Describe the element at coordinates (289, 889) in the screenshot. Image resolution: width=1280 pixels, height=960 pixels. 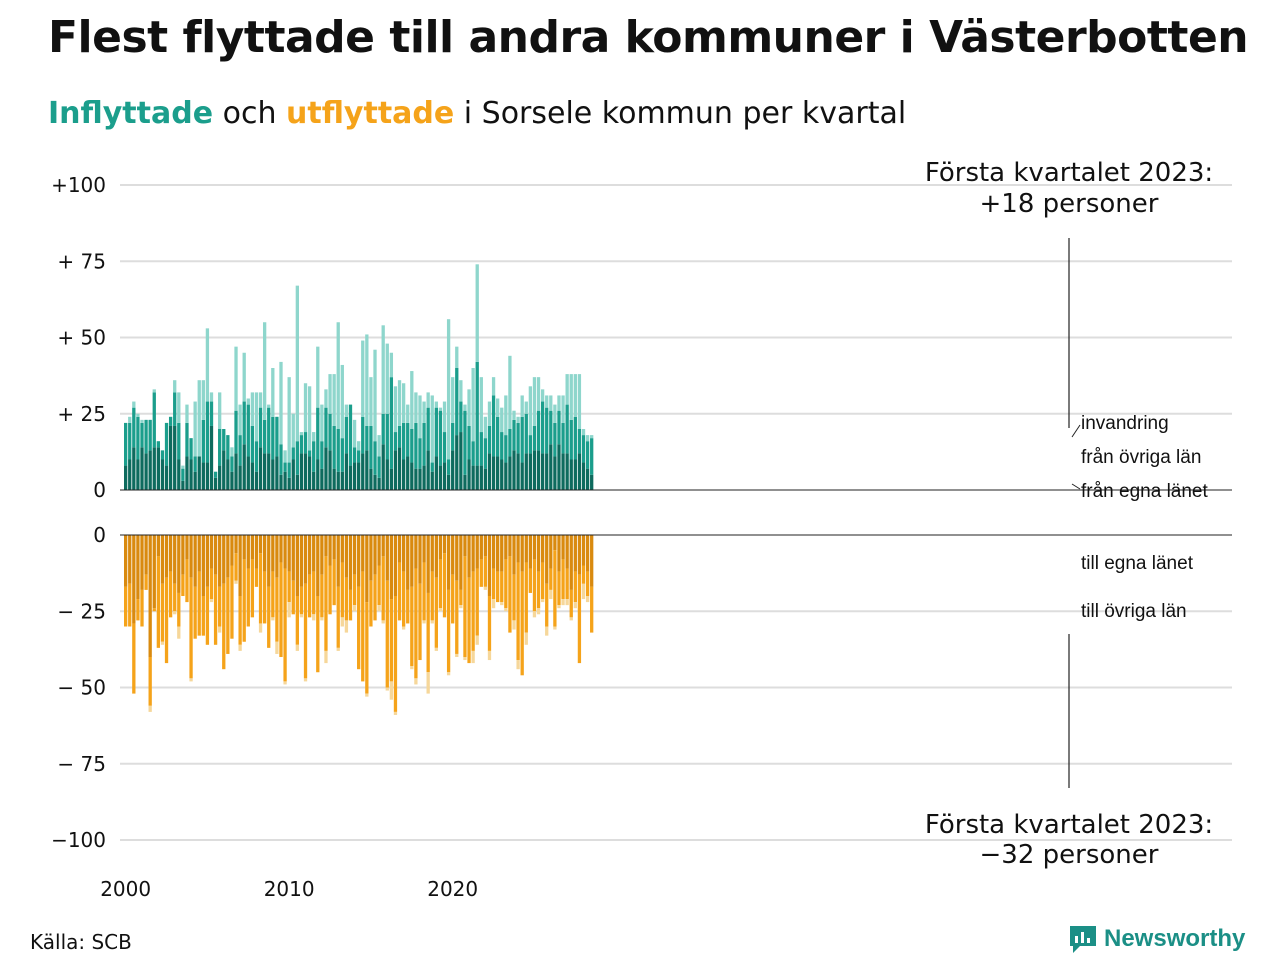
I see `x-axis-ticks: 2000 2010 2020` at that location.